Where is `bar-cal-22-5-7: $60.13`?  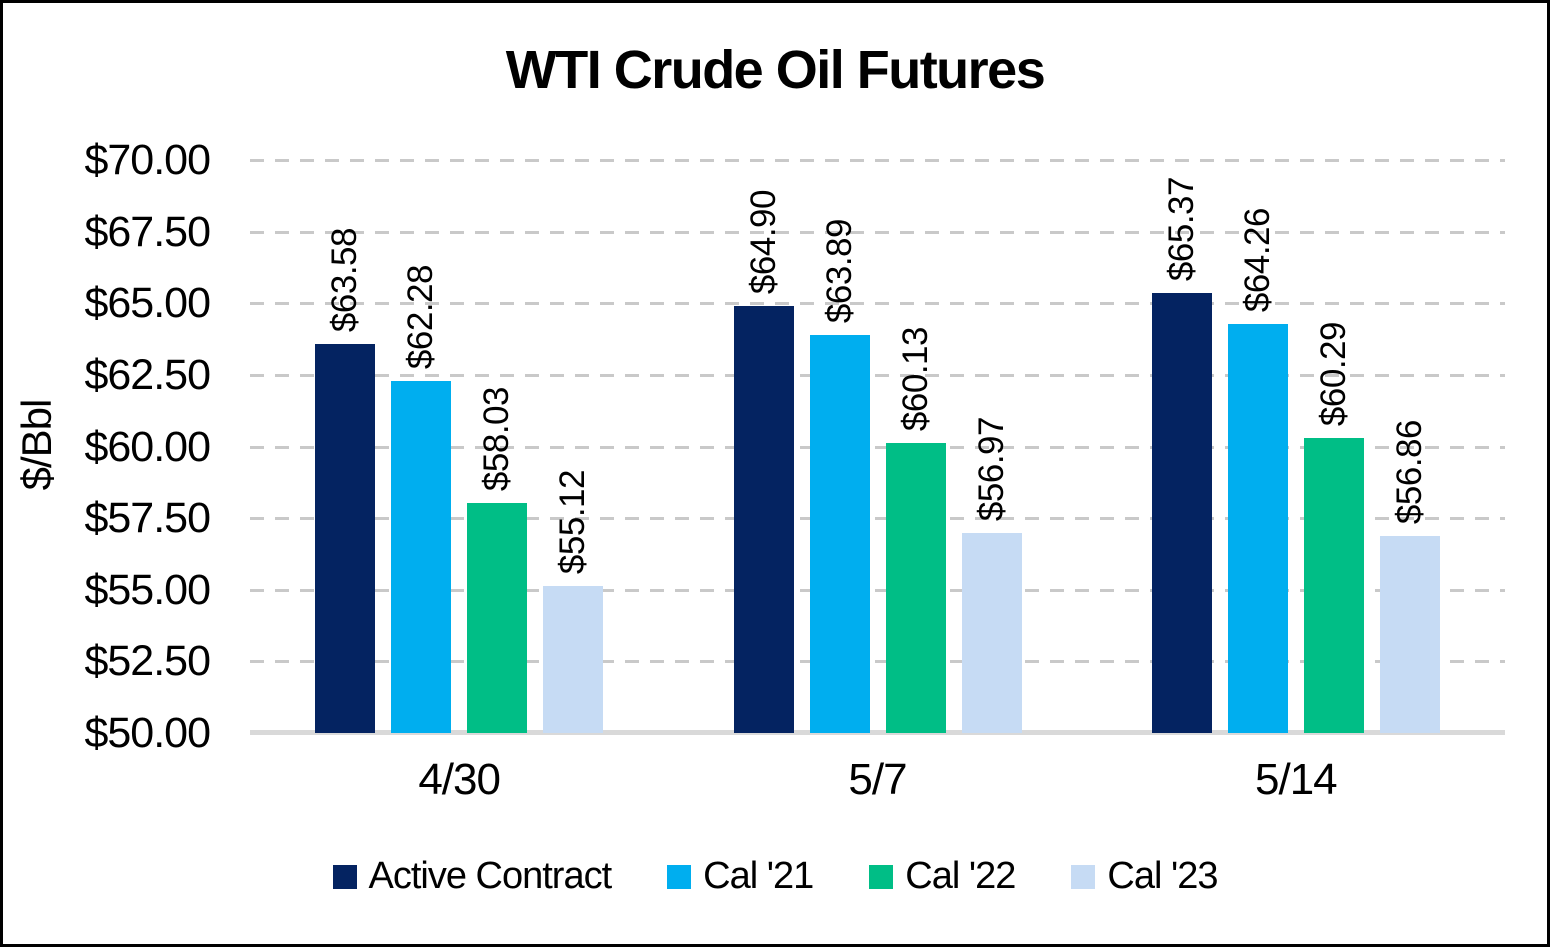
bar-cal-22-5-7: $60.13 is located at coordinates (915, 530).